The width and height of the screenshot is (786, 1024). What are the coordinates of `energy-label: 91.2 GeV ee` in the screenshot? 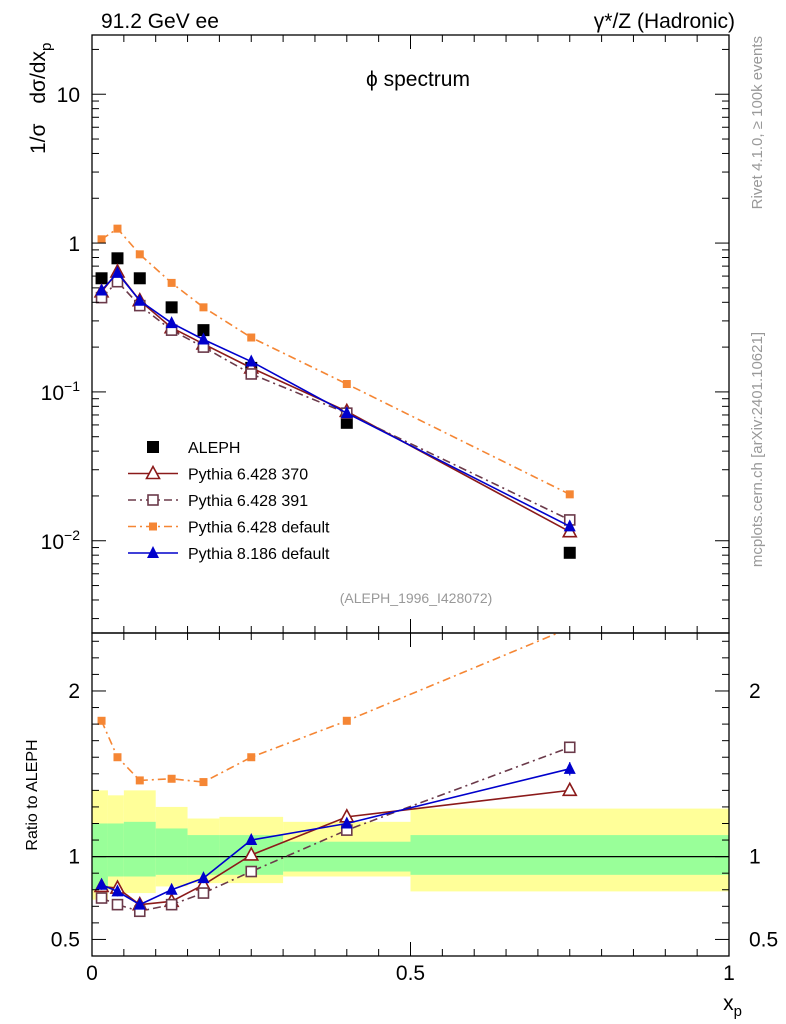 It's located at (160, 21).